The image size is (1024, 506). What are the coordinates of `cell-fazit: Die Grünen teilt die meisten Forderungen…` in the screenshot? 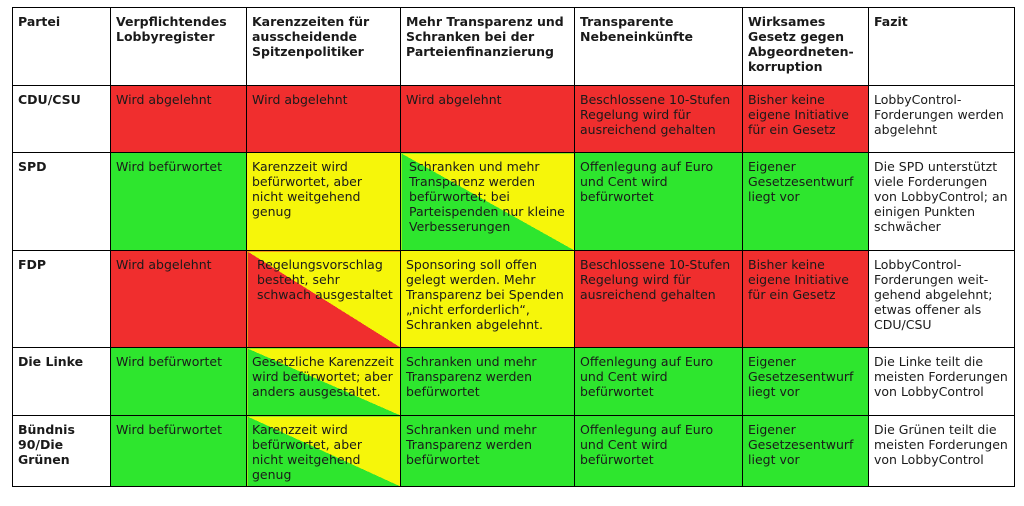 It's located at (941, 451).